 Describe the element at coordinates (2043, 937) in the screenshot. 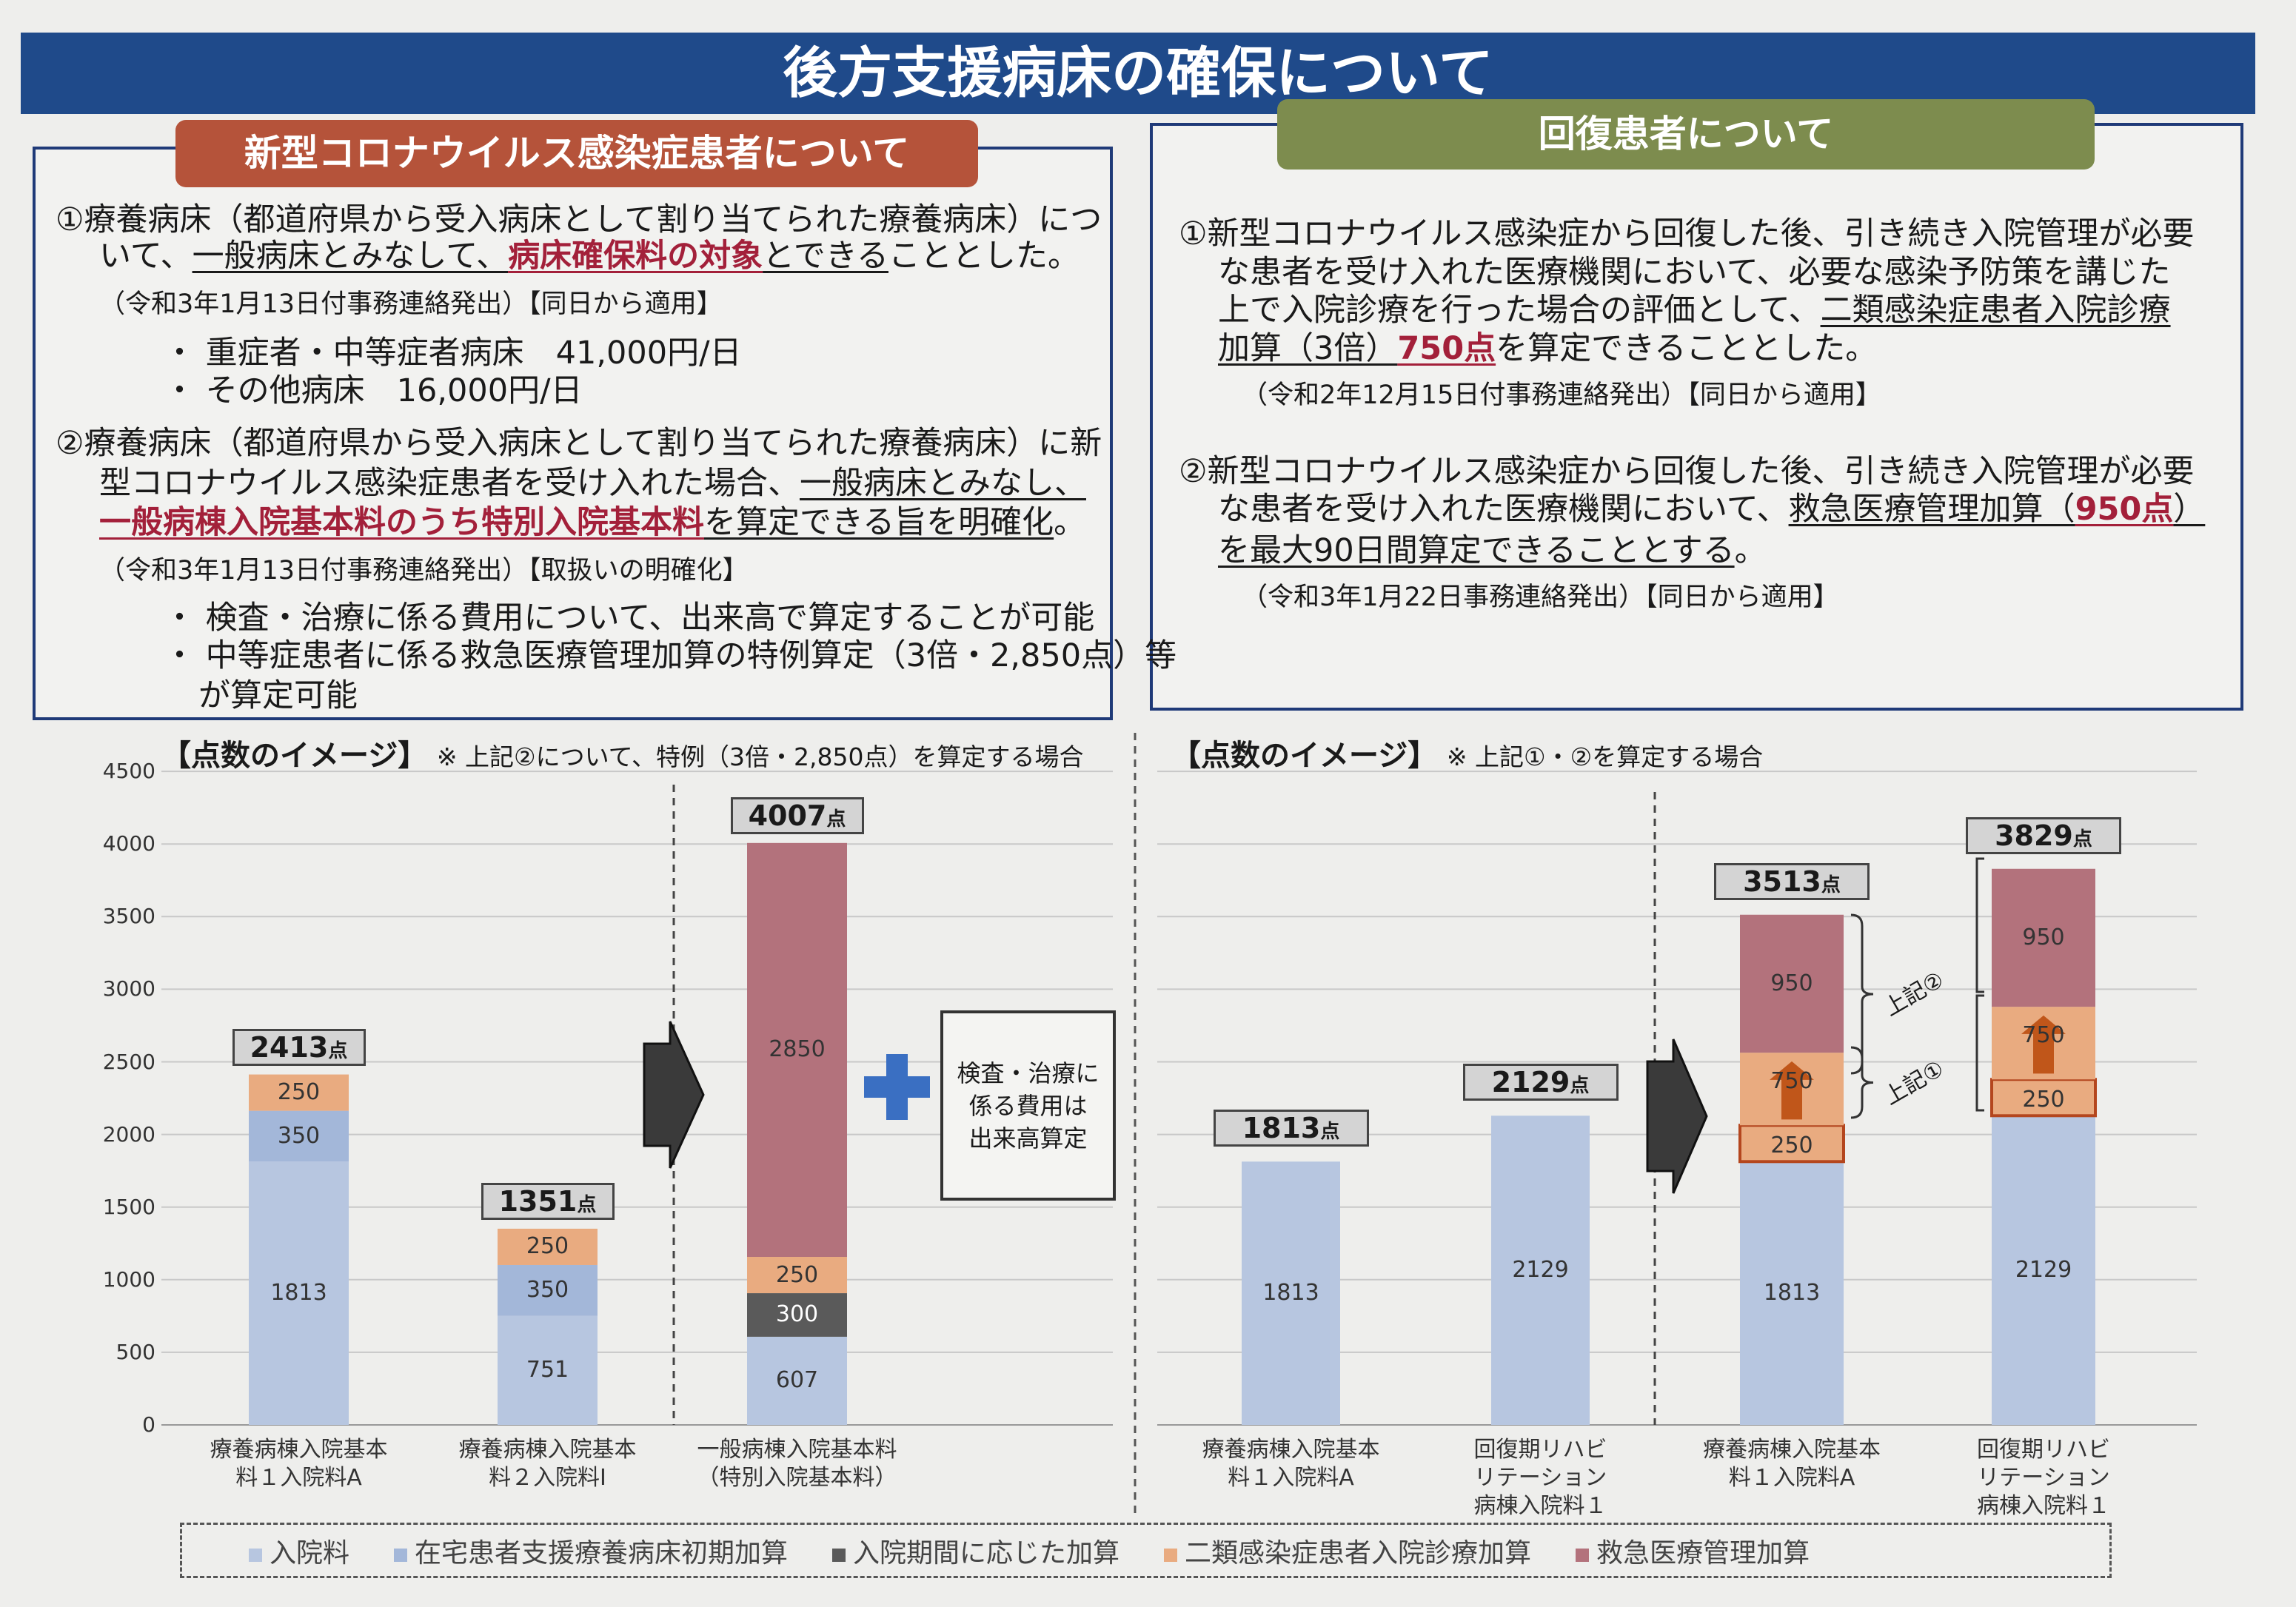

I see `bar-value-label: 950` at that location.